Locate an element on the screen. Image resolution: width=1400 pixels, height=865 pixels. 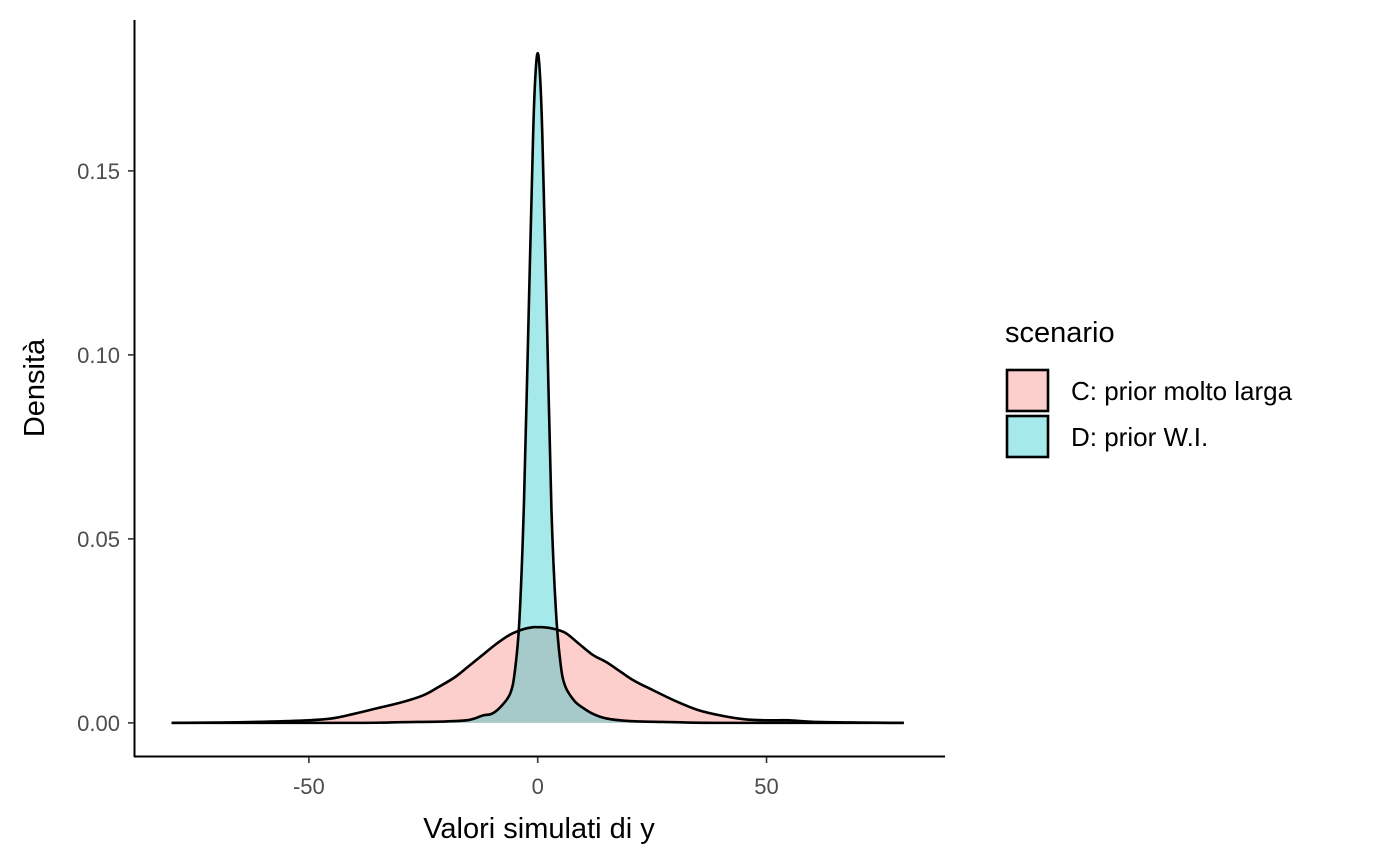
series-c-density-line is located at coordinates (537, 675).